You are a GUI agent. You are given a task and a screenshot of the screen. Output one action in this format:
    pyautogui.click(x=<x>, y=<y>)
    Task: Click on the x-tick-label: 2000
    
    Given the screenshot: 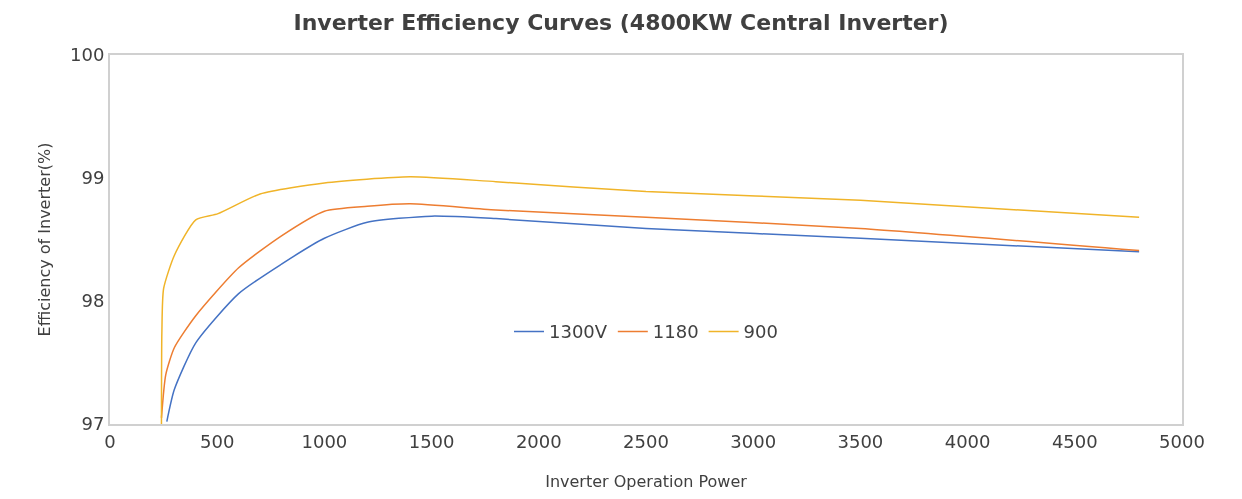 What is the action you would take?
    pyautogui.click(x=538, y=441)
    